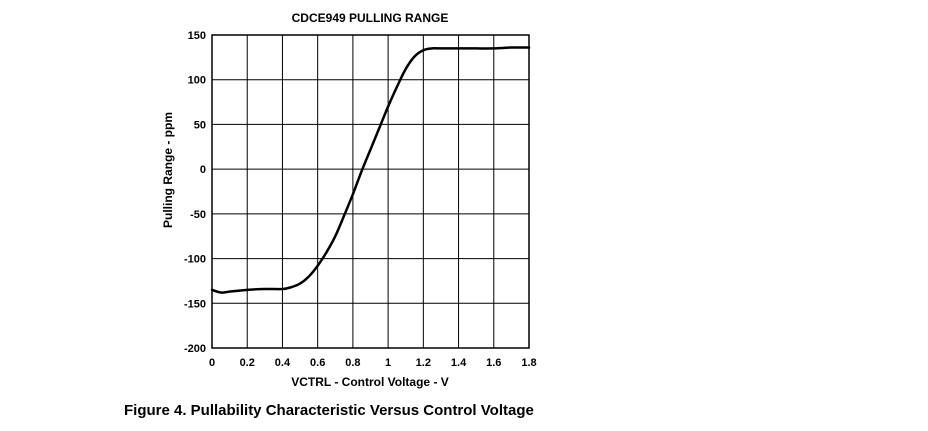 The image size is (928, 431). Describe the element at coordinates (195, 192) in the screenshot. I see `y-tick-labels: 150 100 50 0 -50 -100 -150 -200` at that location.